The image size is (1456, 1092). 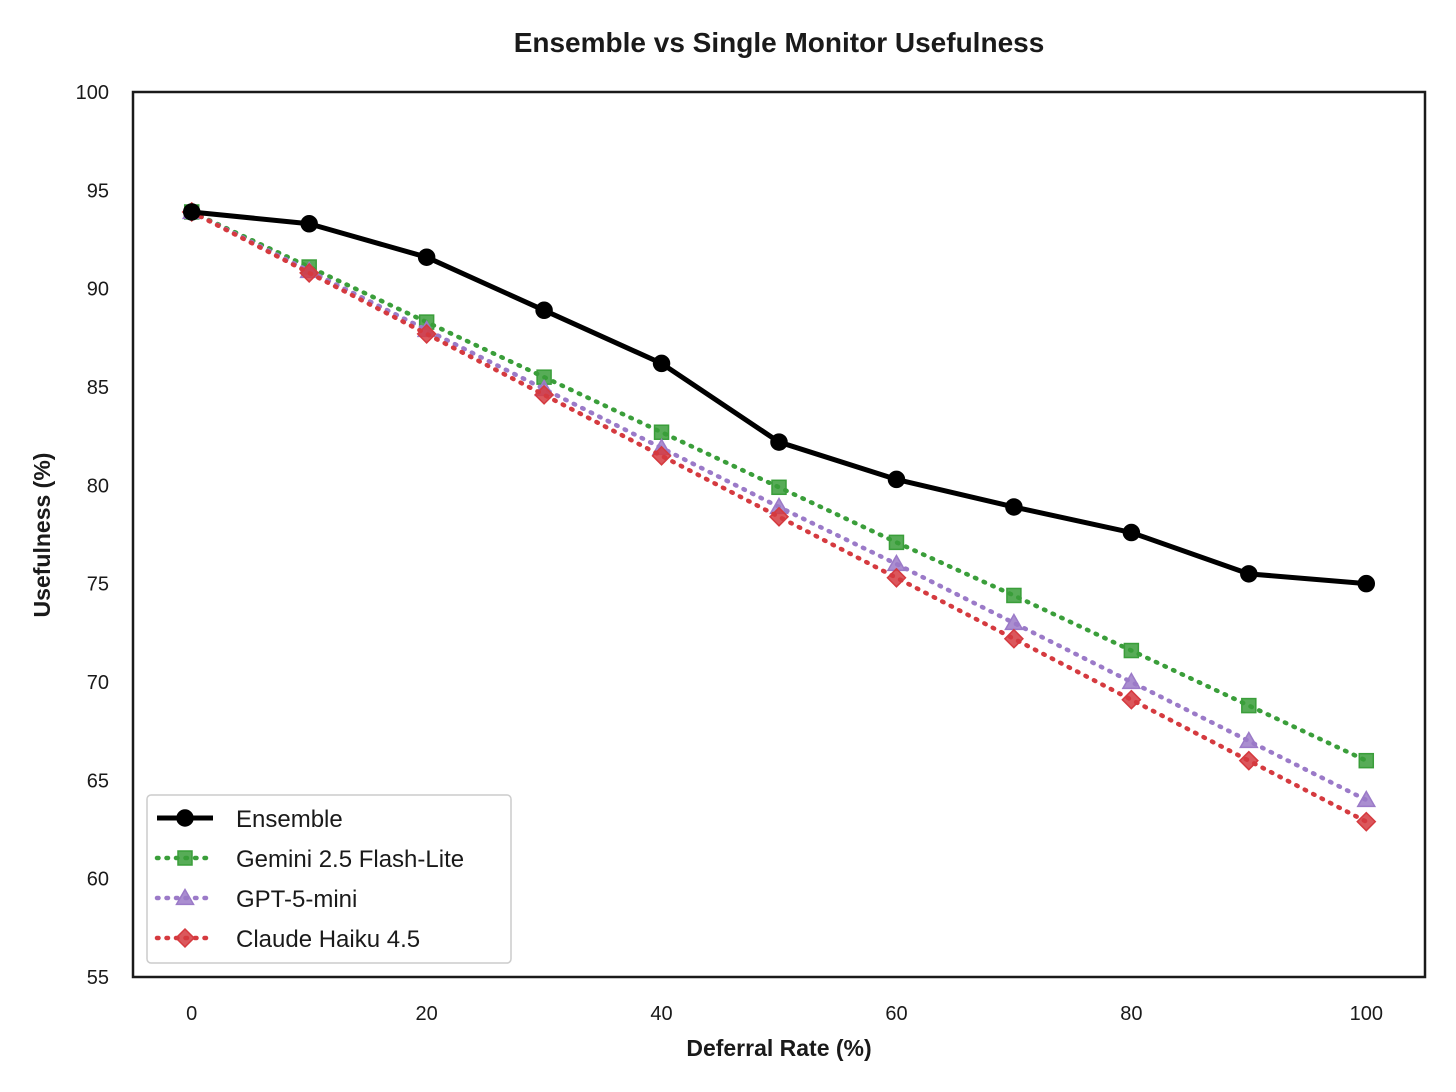 I want to click on legend-entry-gemini-2-5-flash-lite: Gemini 2.5 Flash-Lite, so click(x=309, y=859).